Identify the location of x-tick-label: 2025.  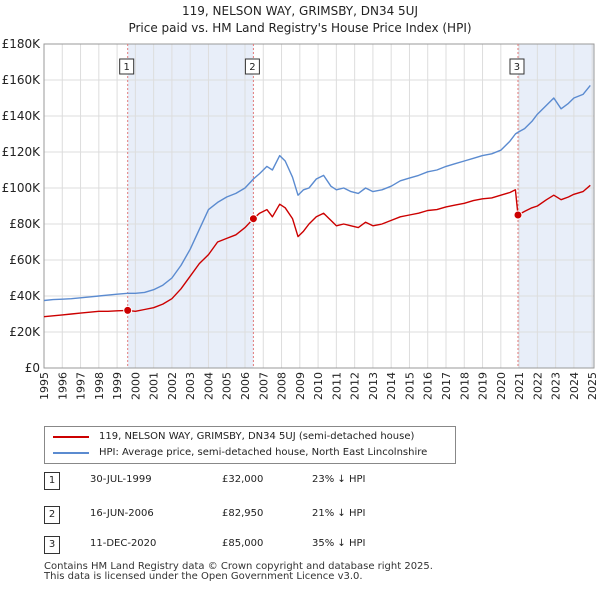
(592, 386).